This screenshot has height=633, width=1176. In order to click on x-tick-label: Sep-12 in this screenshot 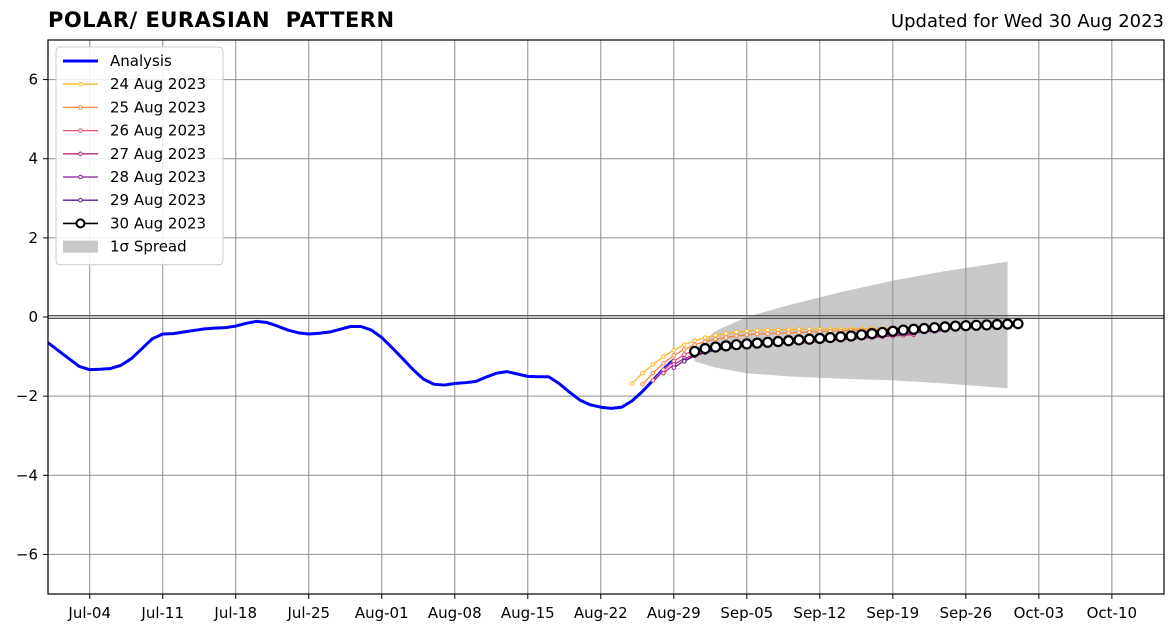, I will do `click(819, 613)`.